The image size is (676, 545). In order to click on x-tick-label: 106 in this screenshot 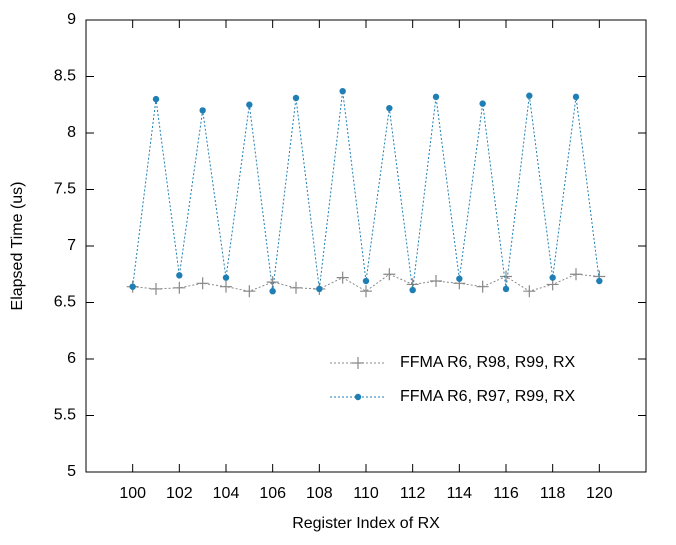, I will do `click(272, 493)`.